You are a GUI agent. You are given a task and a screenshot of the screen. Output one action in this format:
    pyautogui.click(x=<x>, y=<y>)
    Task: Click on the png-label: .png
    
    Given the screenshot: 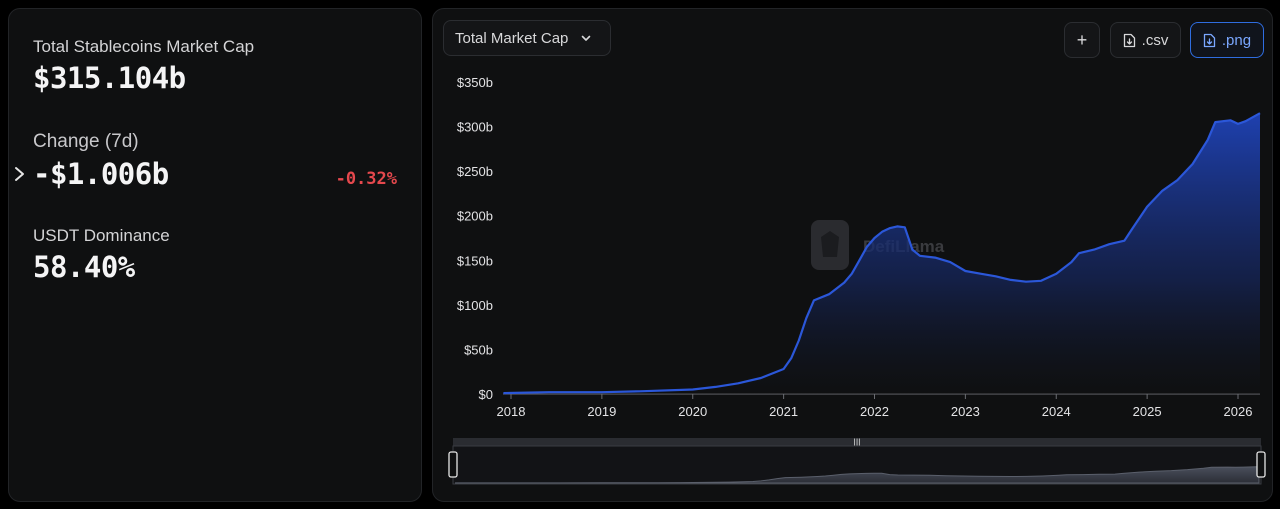 What is the action you would take?
    pyautogui.click(x=1236, y=40)
    